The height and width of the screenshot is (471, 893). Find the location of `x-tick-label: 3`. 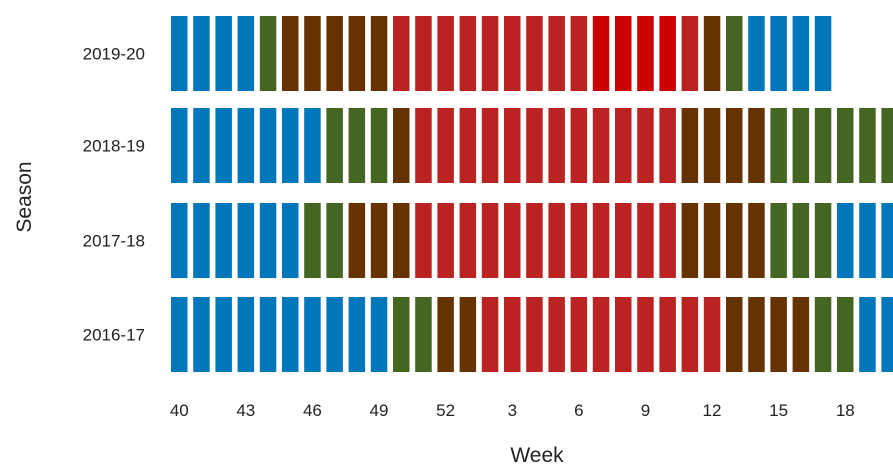

x-tick-label: 3 is located at coordinates (512, 410).